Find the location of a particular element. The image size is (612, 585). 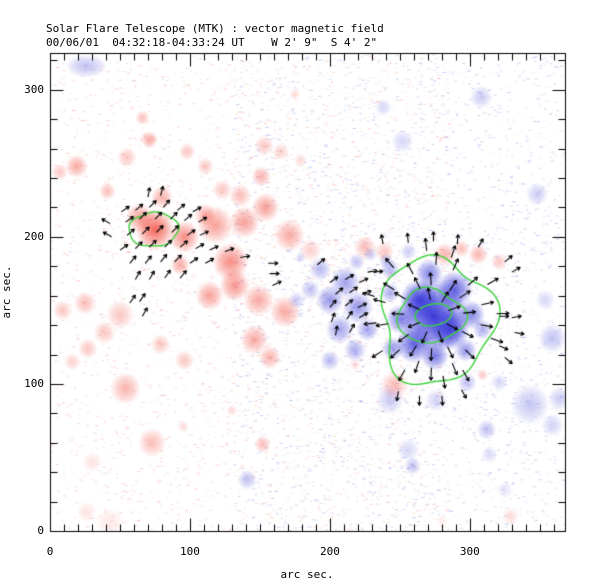

y-tick-label: 100 is located at coordinates (34, 383).